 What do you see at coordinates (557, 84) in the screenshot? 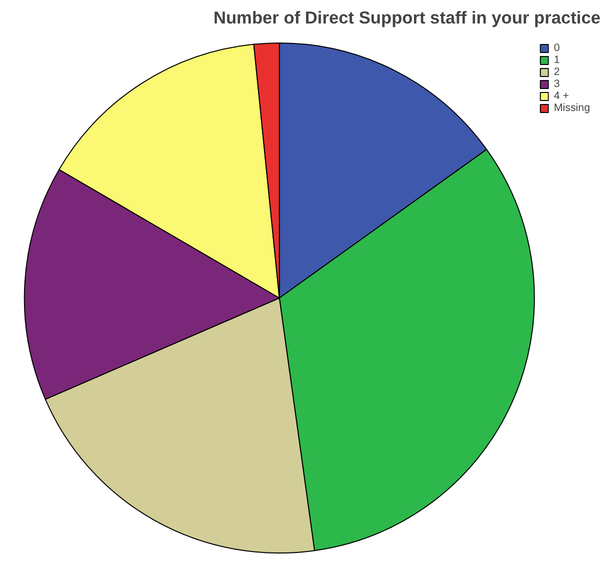
I see `legend-label: 3` at bounding box center [557, 84].